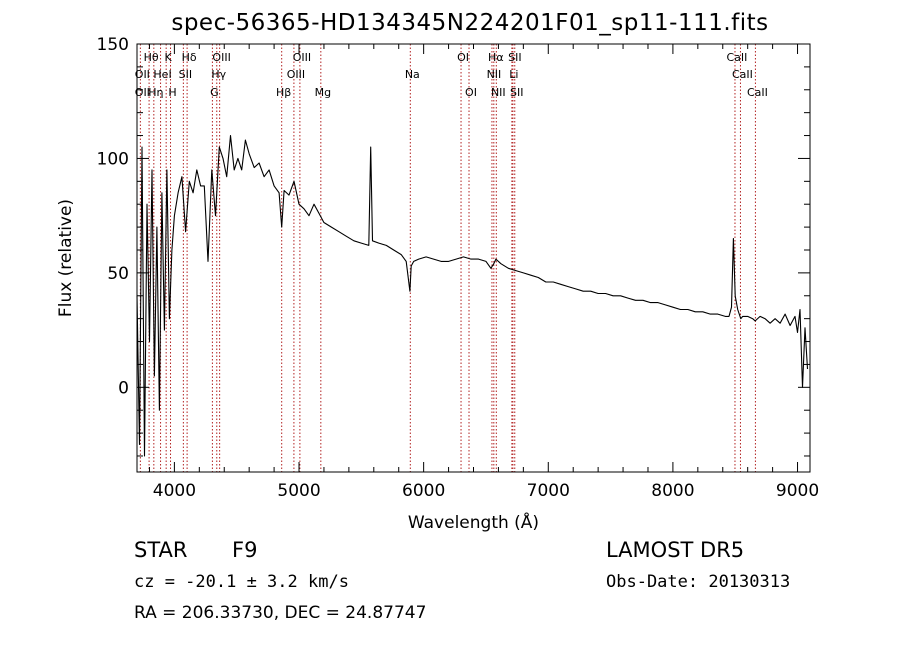  I want to click on x-tick-label: 6000, so click(423, 491).